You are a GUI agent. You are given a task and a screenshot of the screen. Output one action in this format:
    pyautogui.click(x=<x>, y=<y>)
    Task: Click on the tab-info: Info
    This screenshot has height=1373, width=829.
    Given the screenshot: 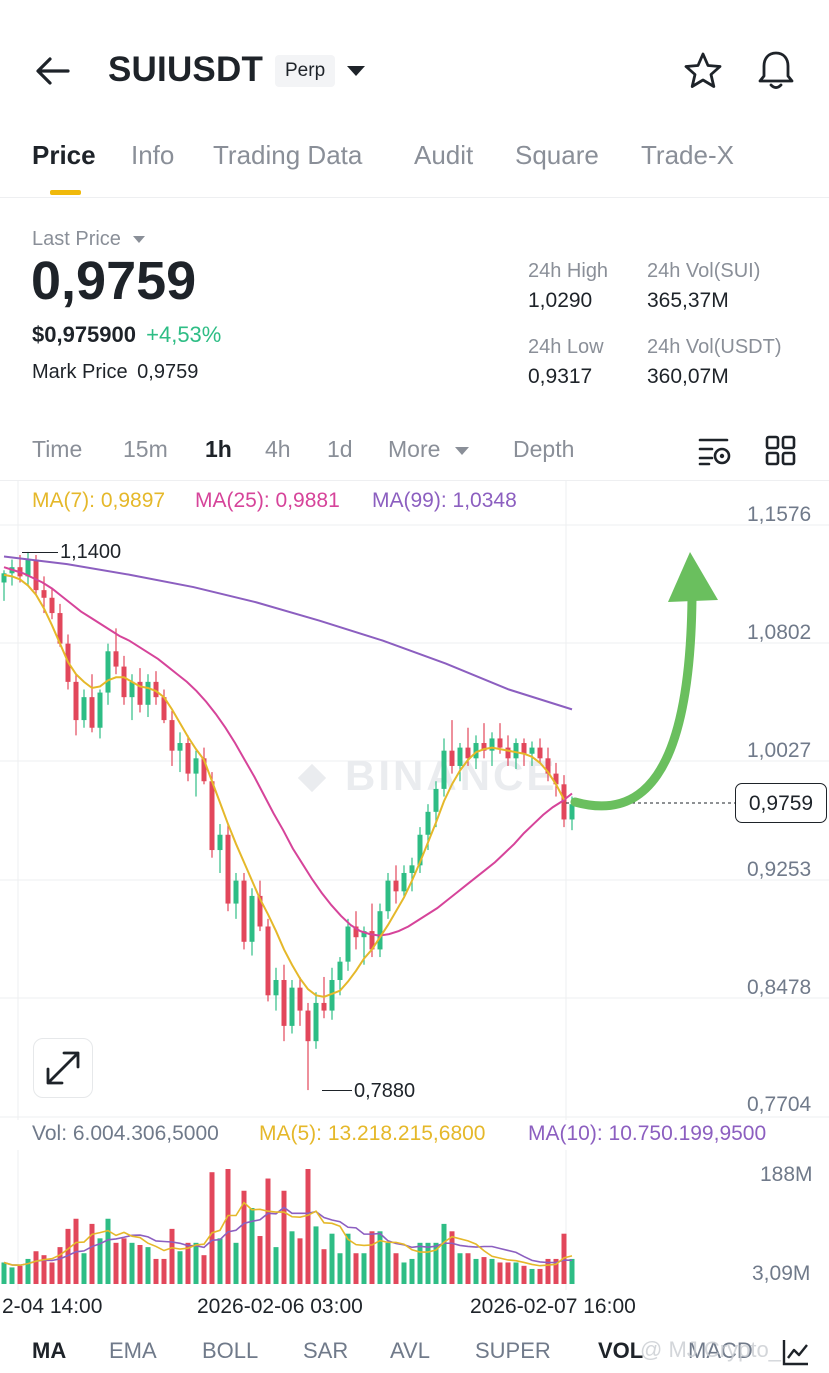 What is the action you would take?
    pyautogui.click(x=153, y=155)
    